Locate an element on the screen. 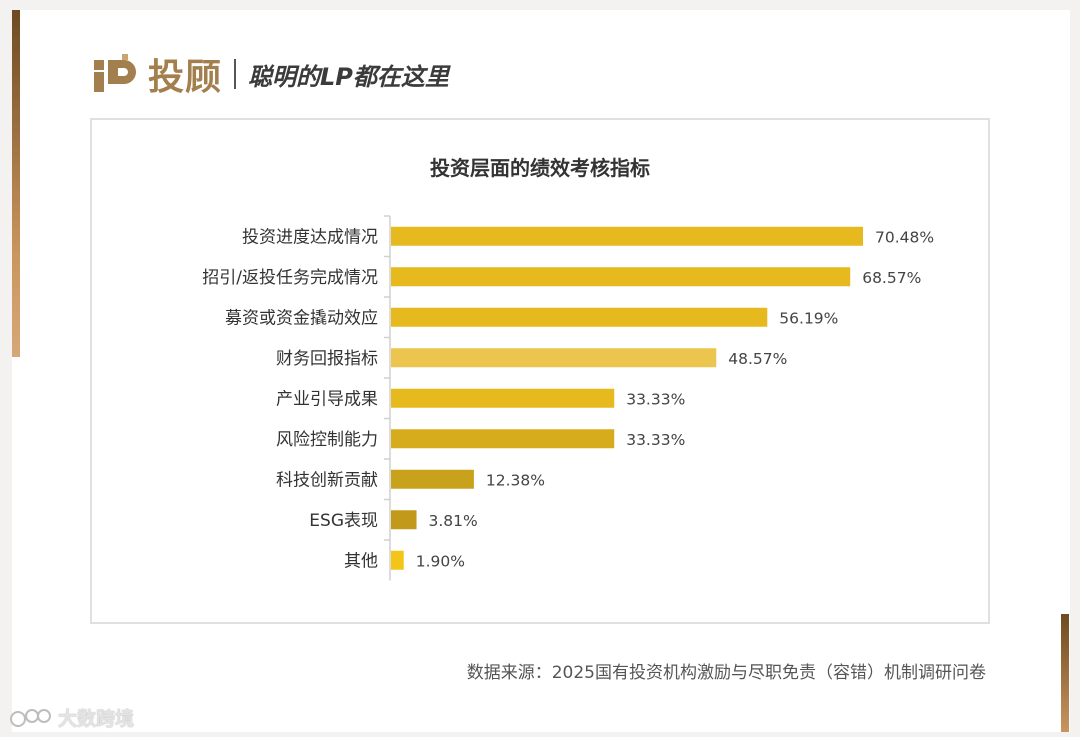  data-label: 48.57% is located at coordinates (757, 359).